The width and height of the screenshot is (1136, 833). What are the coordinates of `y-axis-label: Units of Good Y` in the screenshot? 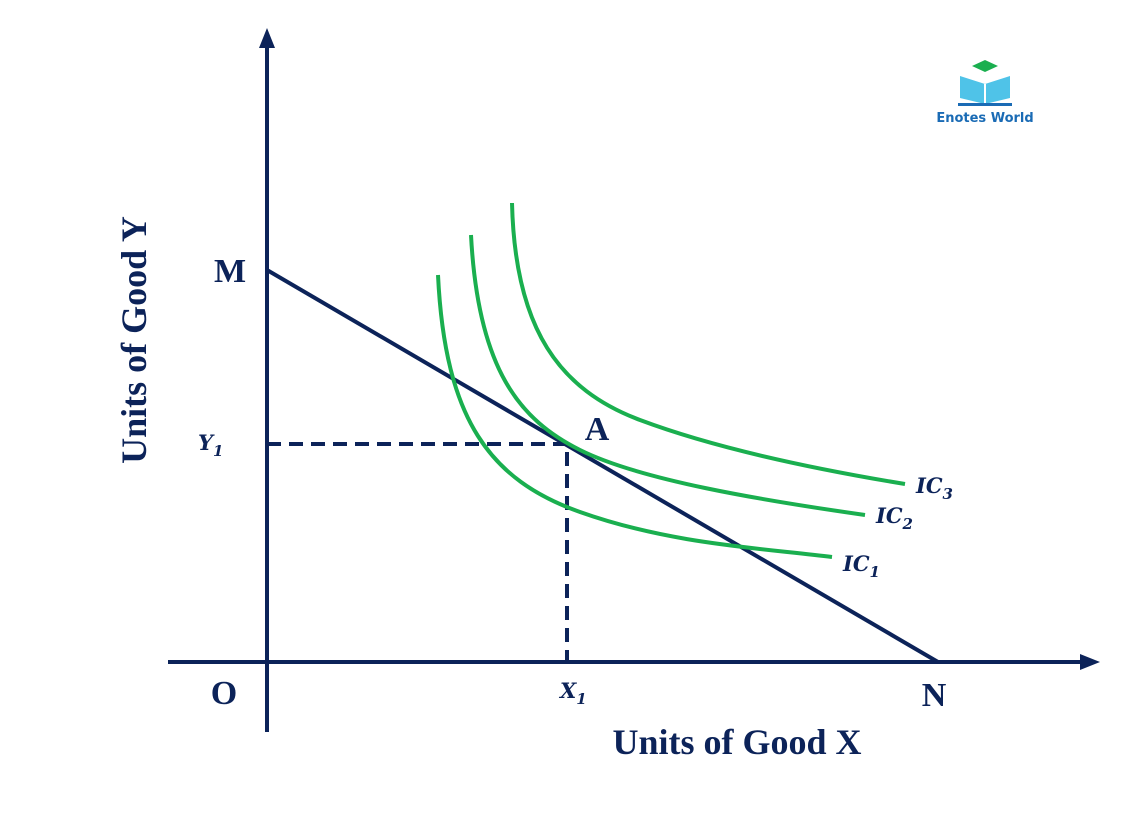 It's located at (134, 340).